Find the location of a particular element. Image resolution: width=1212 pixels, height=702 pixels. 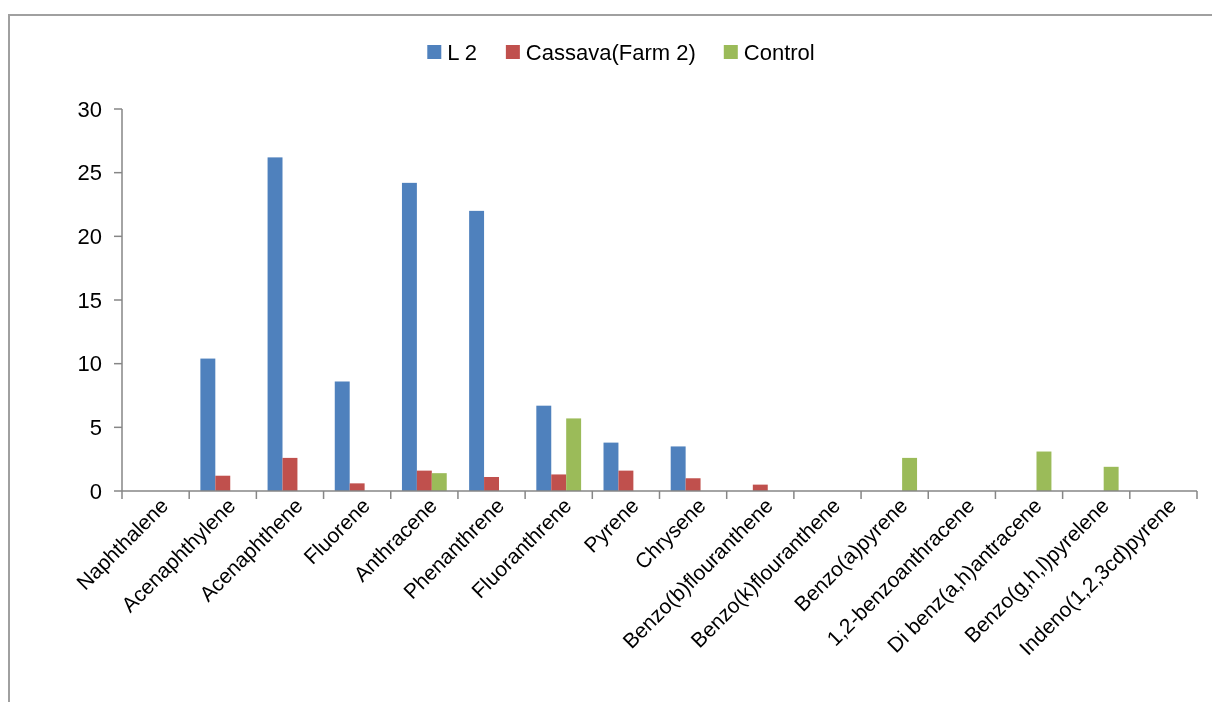

legend-label: L 2 is located at coordinates (462, 52).